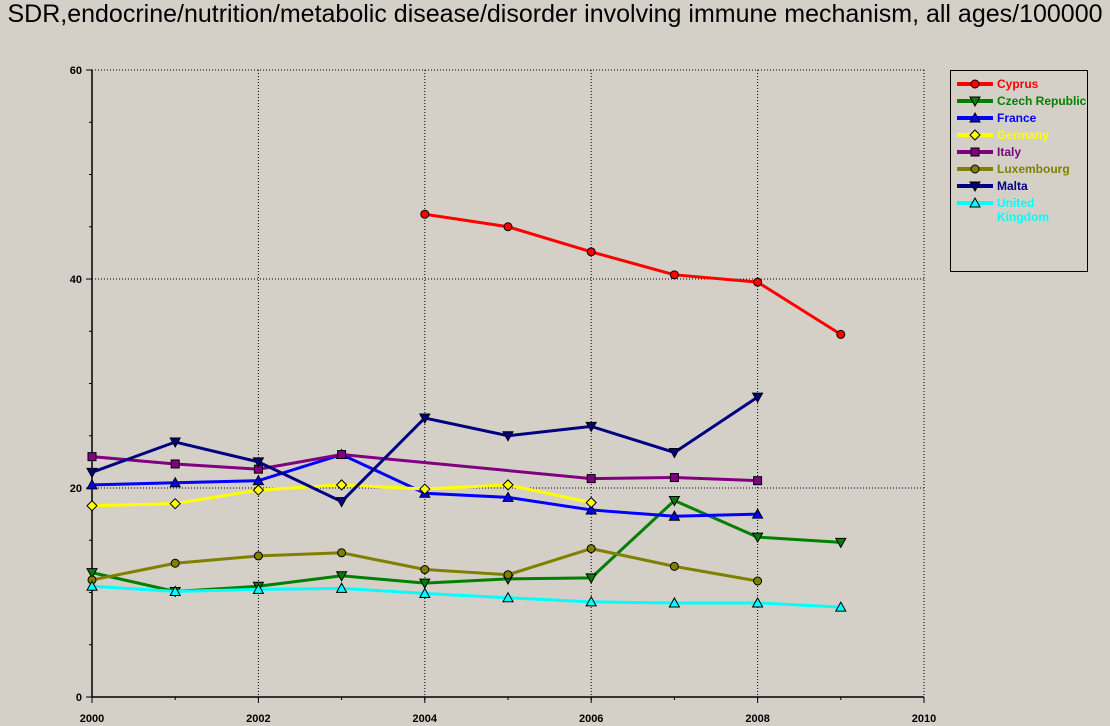 The image size is (1110, 726). I want to click on y-tick-label: 40, so click(76, 280).